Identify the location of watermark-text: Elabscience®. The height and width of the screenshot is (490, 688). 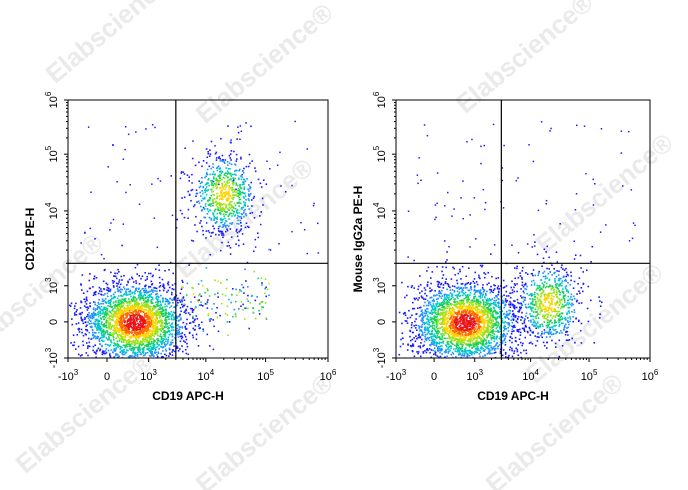
(264, 428).